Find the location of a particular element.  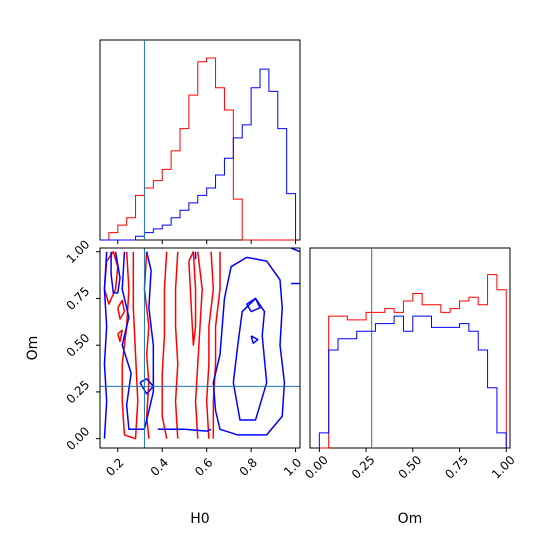

h0-hist-series-red is located at coordinates (198, 149).